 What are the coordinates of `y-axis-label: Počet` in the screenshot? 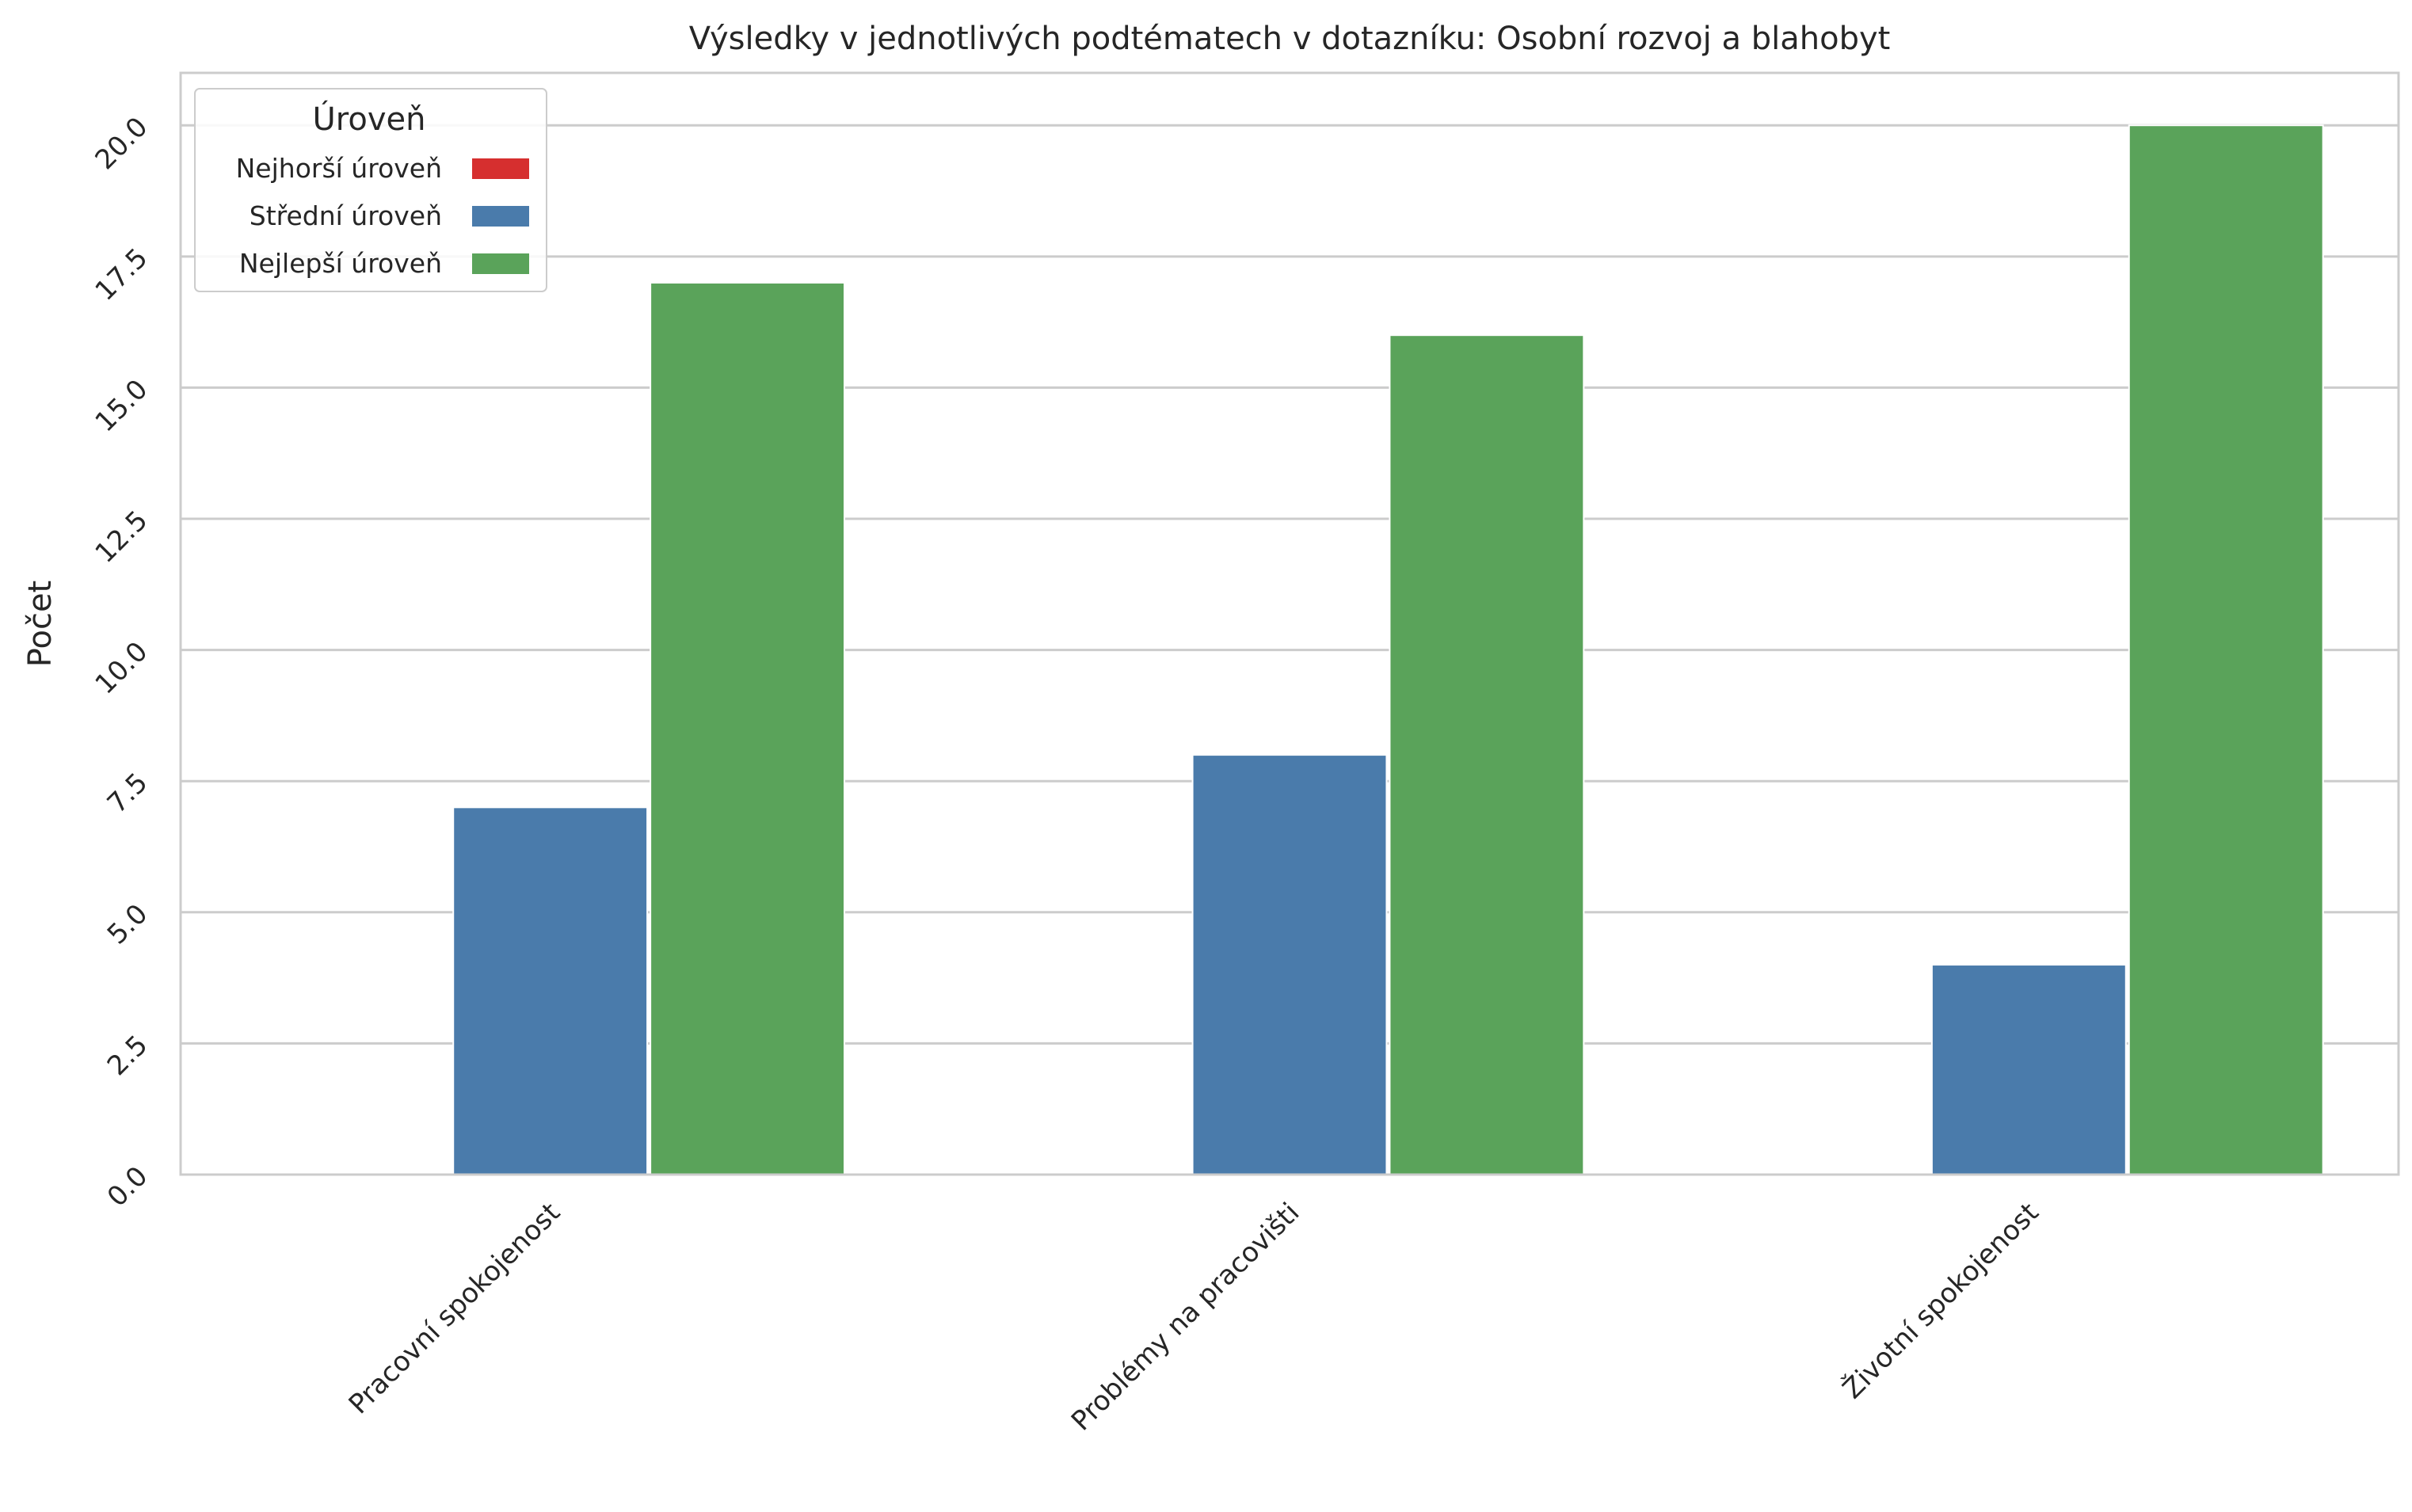 It's located at (40, 624).